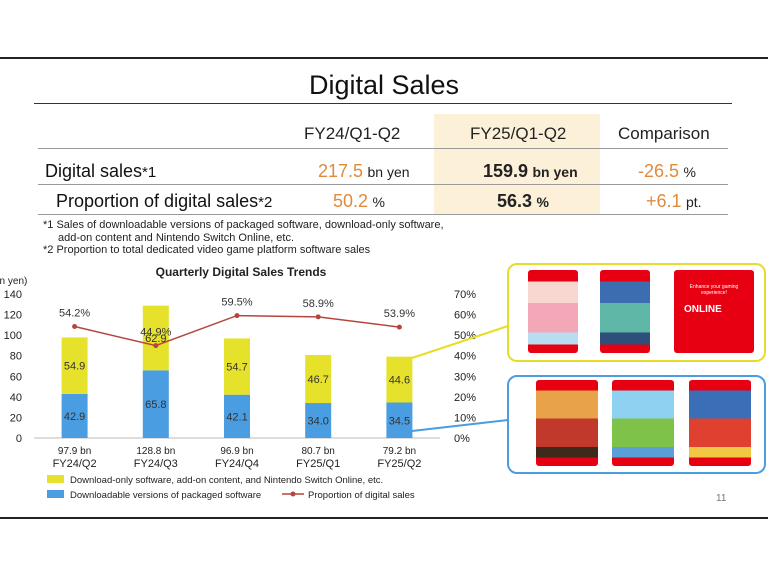  Describe the element at coordinates (13, 336) in the screenshot. I see `y-tick-label: 100` at that location.